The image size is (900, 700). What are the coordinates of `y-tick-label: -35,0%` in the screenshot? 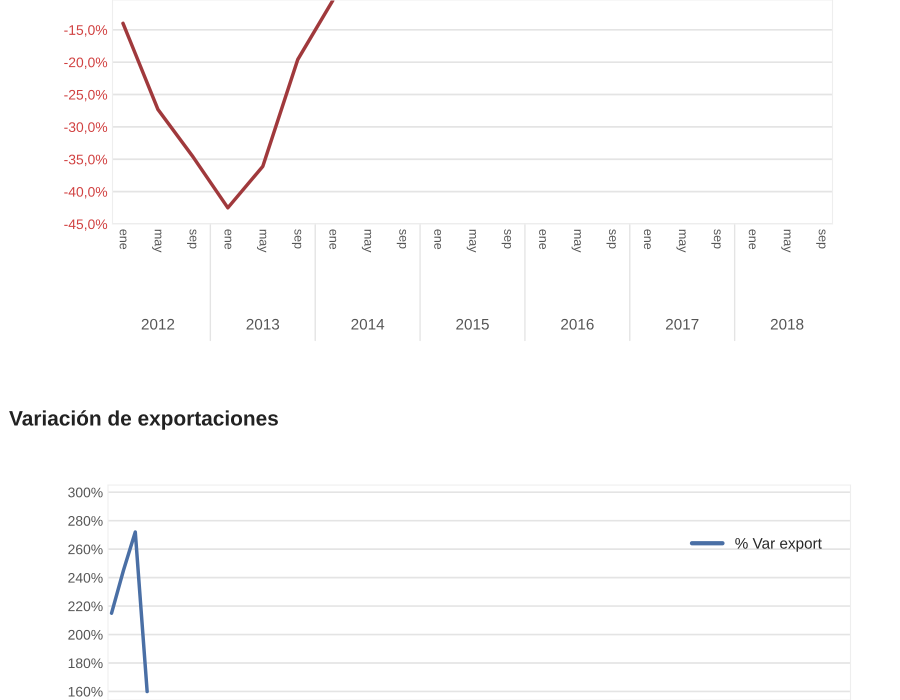 It's located at (86, 160).